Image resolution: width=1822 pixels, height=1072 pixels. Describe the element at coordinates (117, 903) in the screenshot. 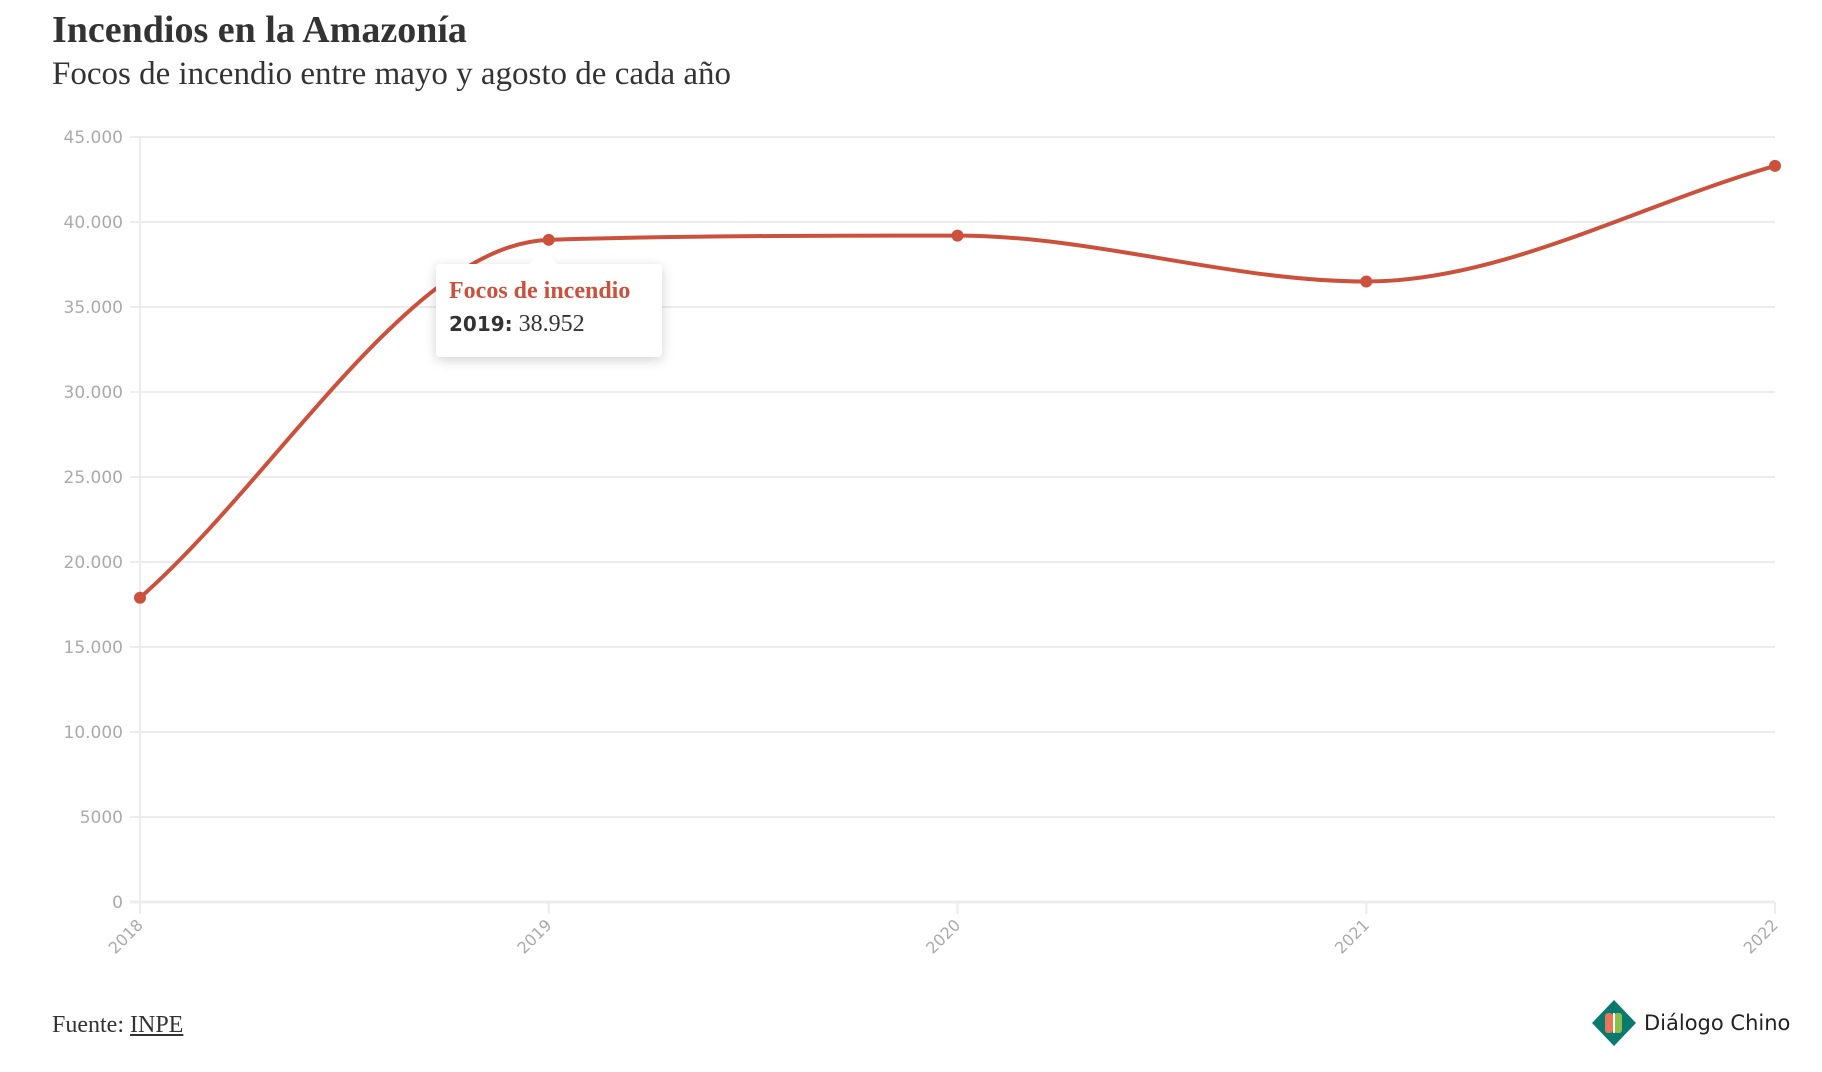

I see `y-tick-label: 0` at that location.